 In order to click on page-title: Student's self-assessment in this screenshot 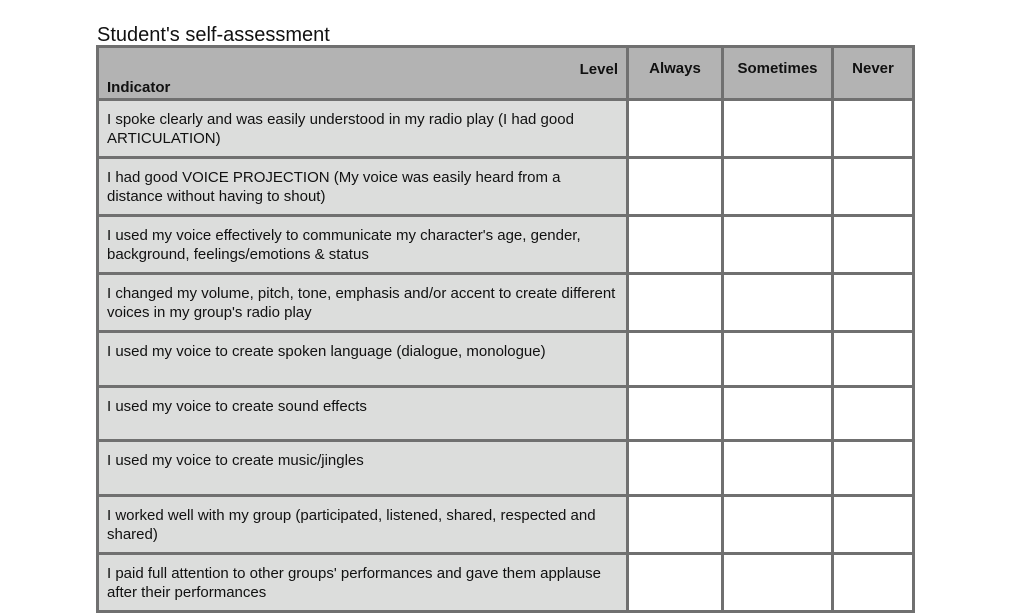, I will do `click(213, 35)`.